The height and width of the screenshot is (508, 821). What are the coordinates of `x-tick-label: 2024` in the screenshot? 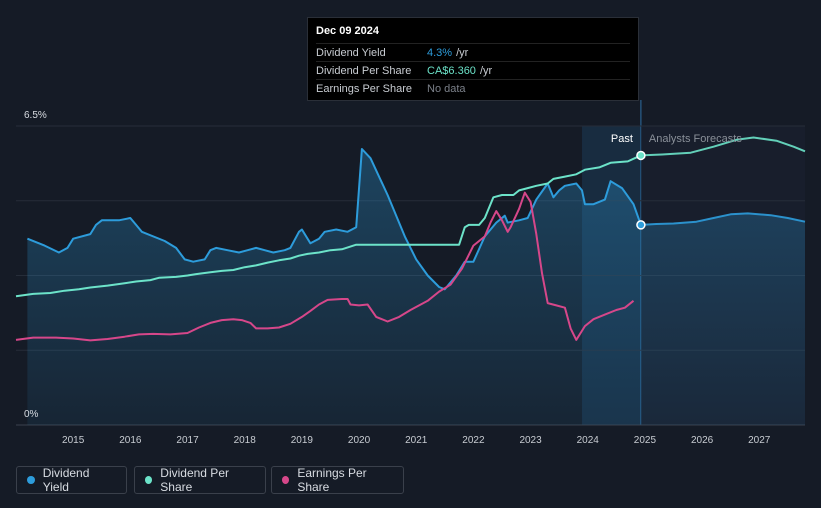 It's located at (588, 440).